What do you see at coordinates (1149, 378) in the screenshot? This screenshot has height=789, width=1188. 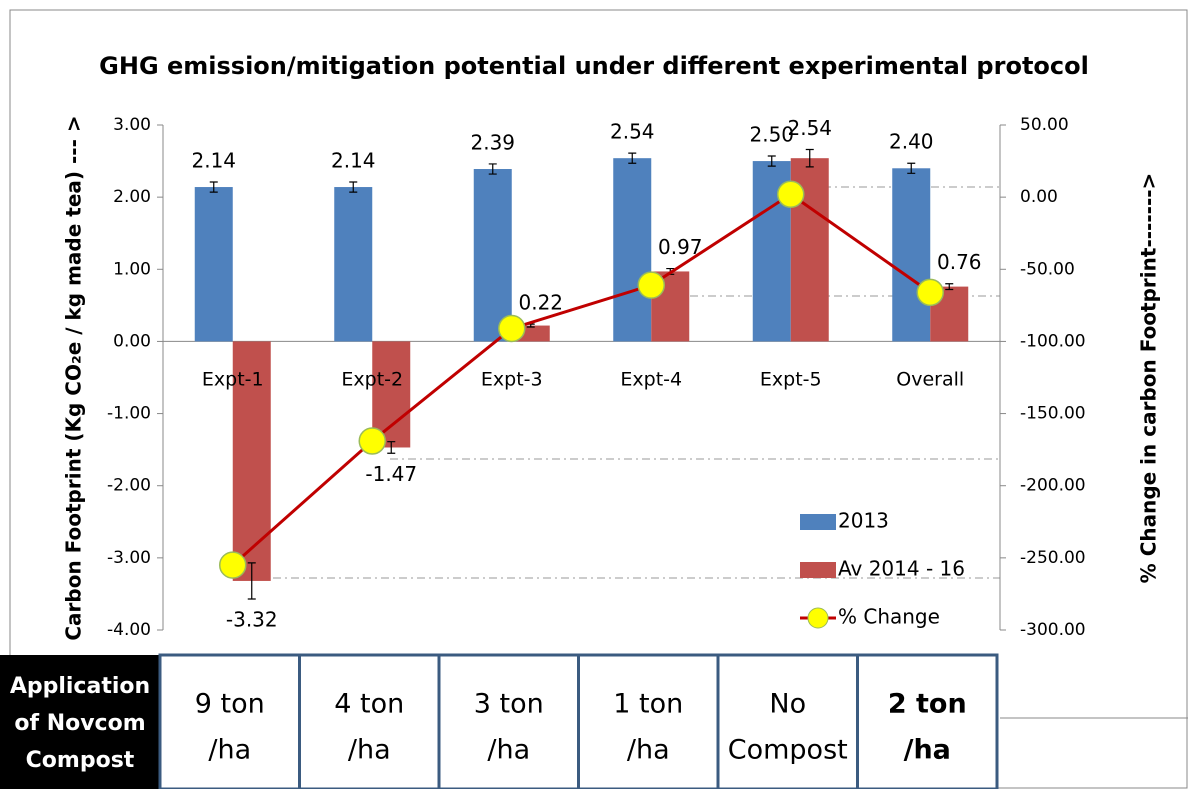 I see `y2-axis-title: % Change in carbon Footprint------->` at bounding box center [1149, 378].